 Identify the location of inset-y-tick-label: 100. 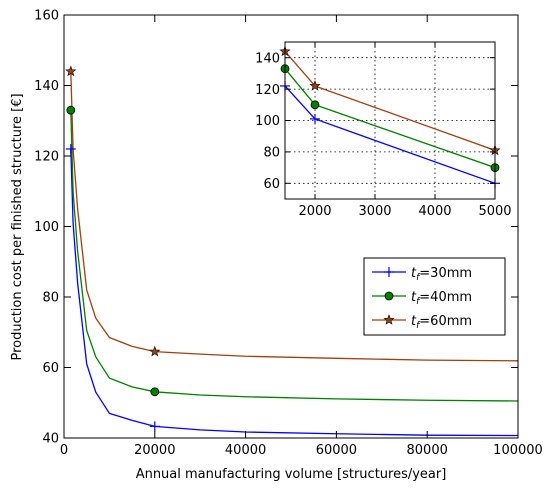
(267, 121).